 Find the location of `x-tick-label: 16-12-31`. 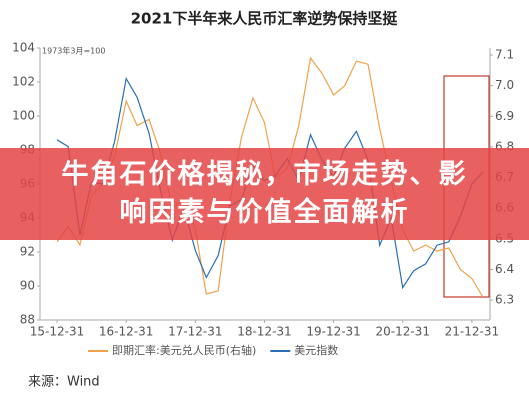

x-tick-label: 16-12-31 is located at coordinates (126, 332).